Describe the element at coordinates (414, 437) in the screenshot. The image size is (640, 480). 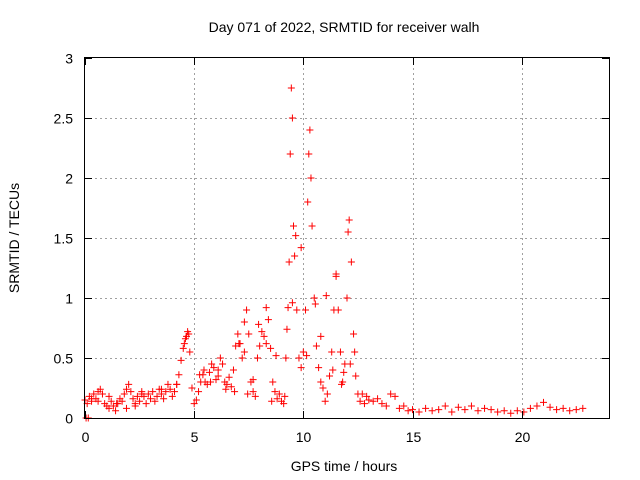
I see `x-tick-label: 15` at that location.